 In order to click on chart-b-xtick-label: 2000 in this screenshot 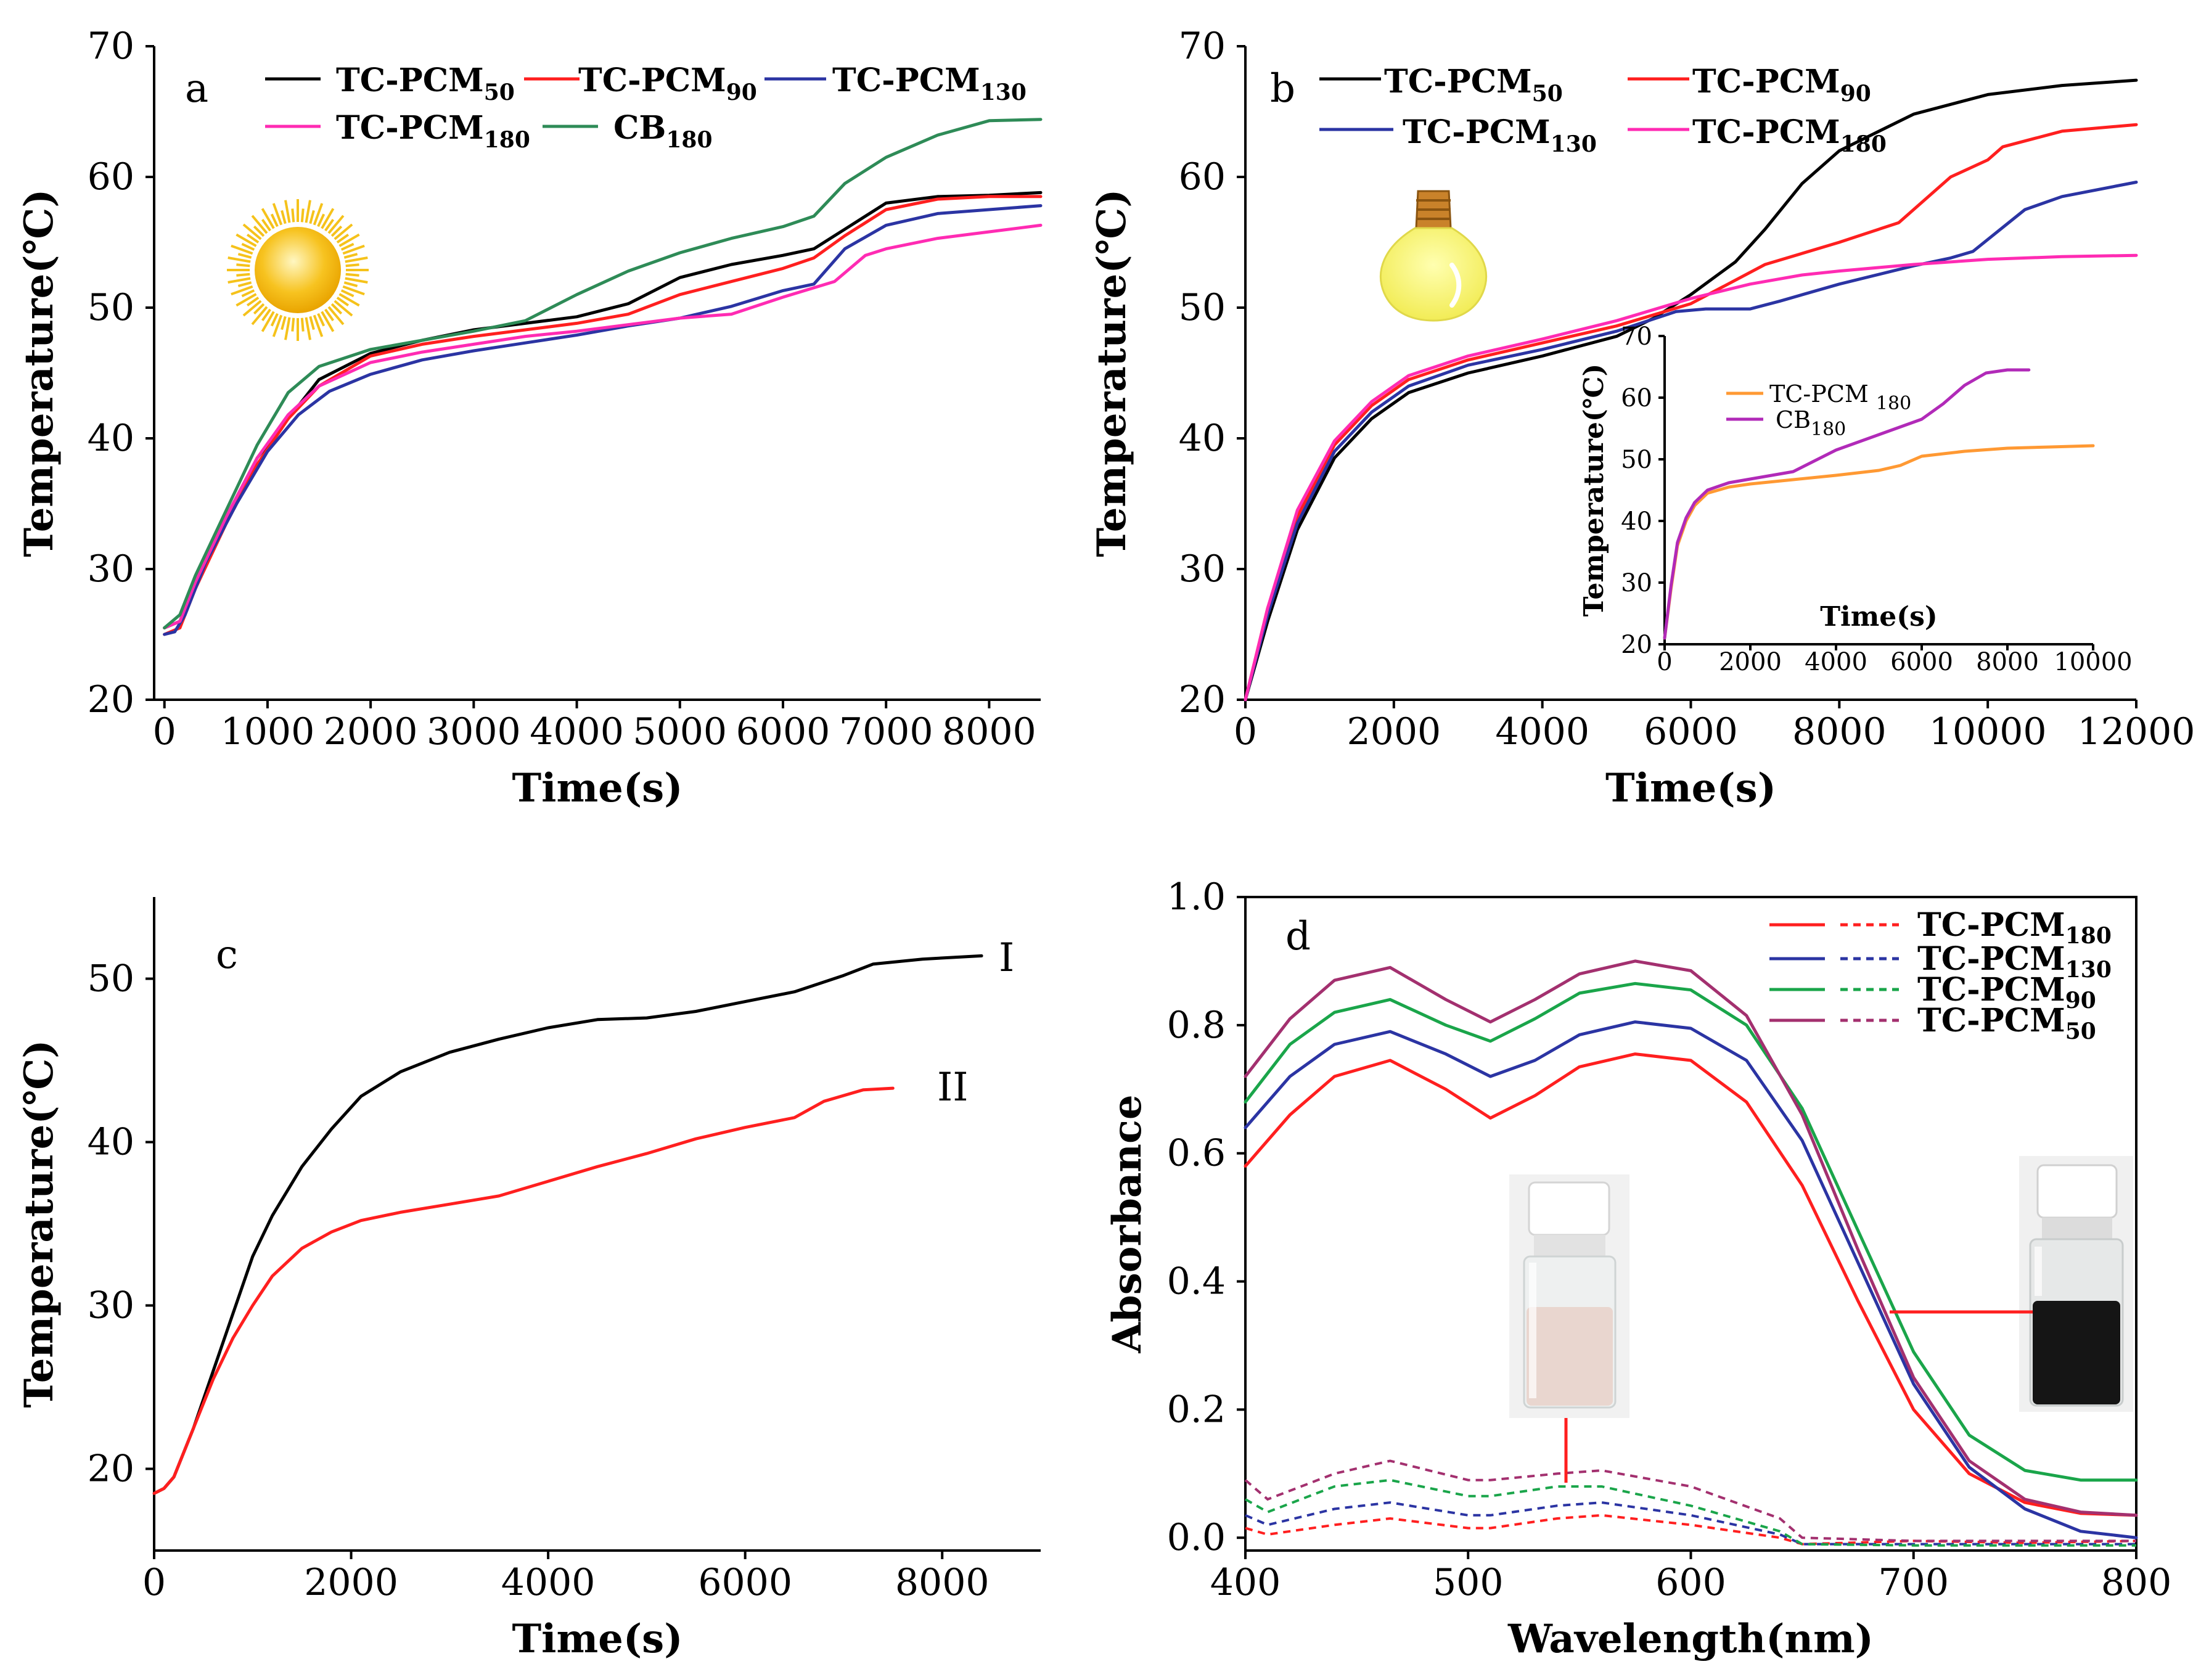, I will do `click(1393, 732)`.